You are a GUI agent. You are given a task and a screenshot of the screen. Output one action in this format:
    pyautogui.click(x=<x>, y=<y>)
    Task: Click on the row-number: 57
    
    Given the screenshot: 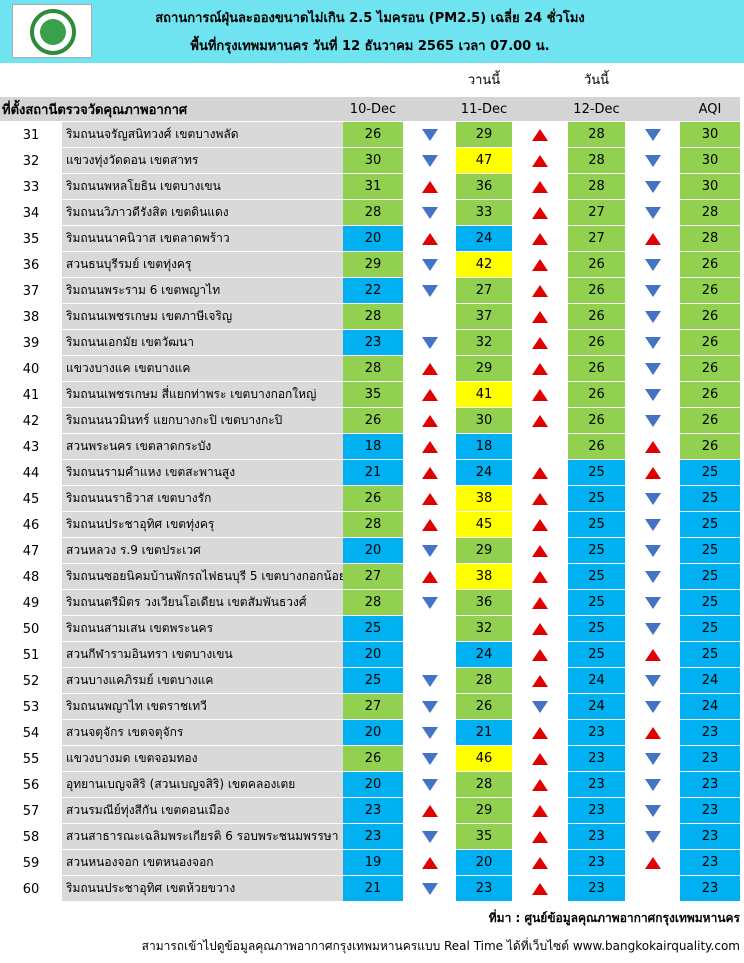 What is the action you would take?
    pyautogui.click(x=31, y=811)
    